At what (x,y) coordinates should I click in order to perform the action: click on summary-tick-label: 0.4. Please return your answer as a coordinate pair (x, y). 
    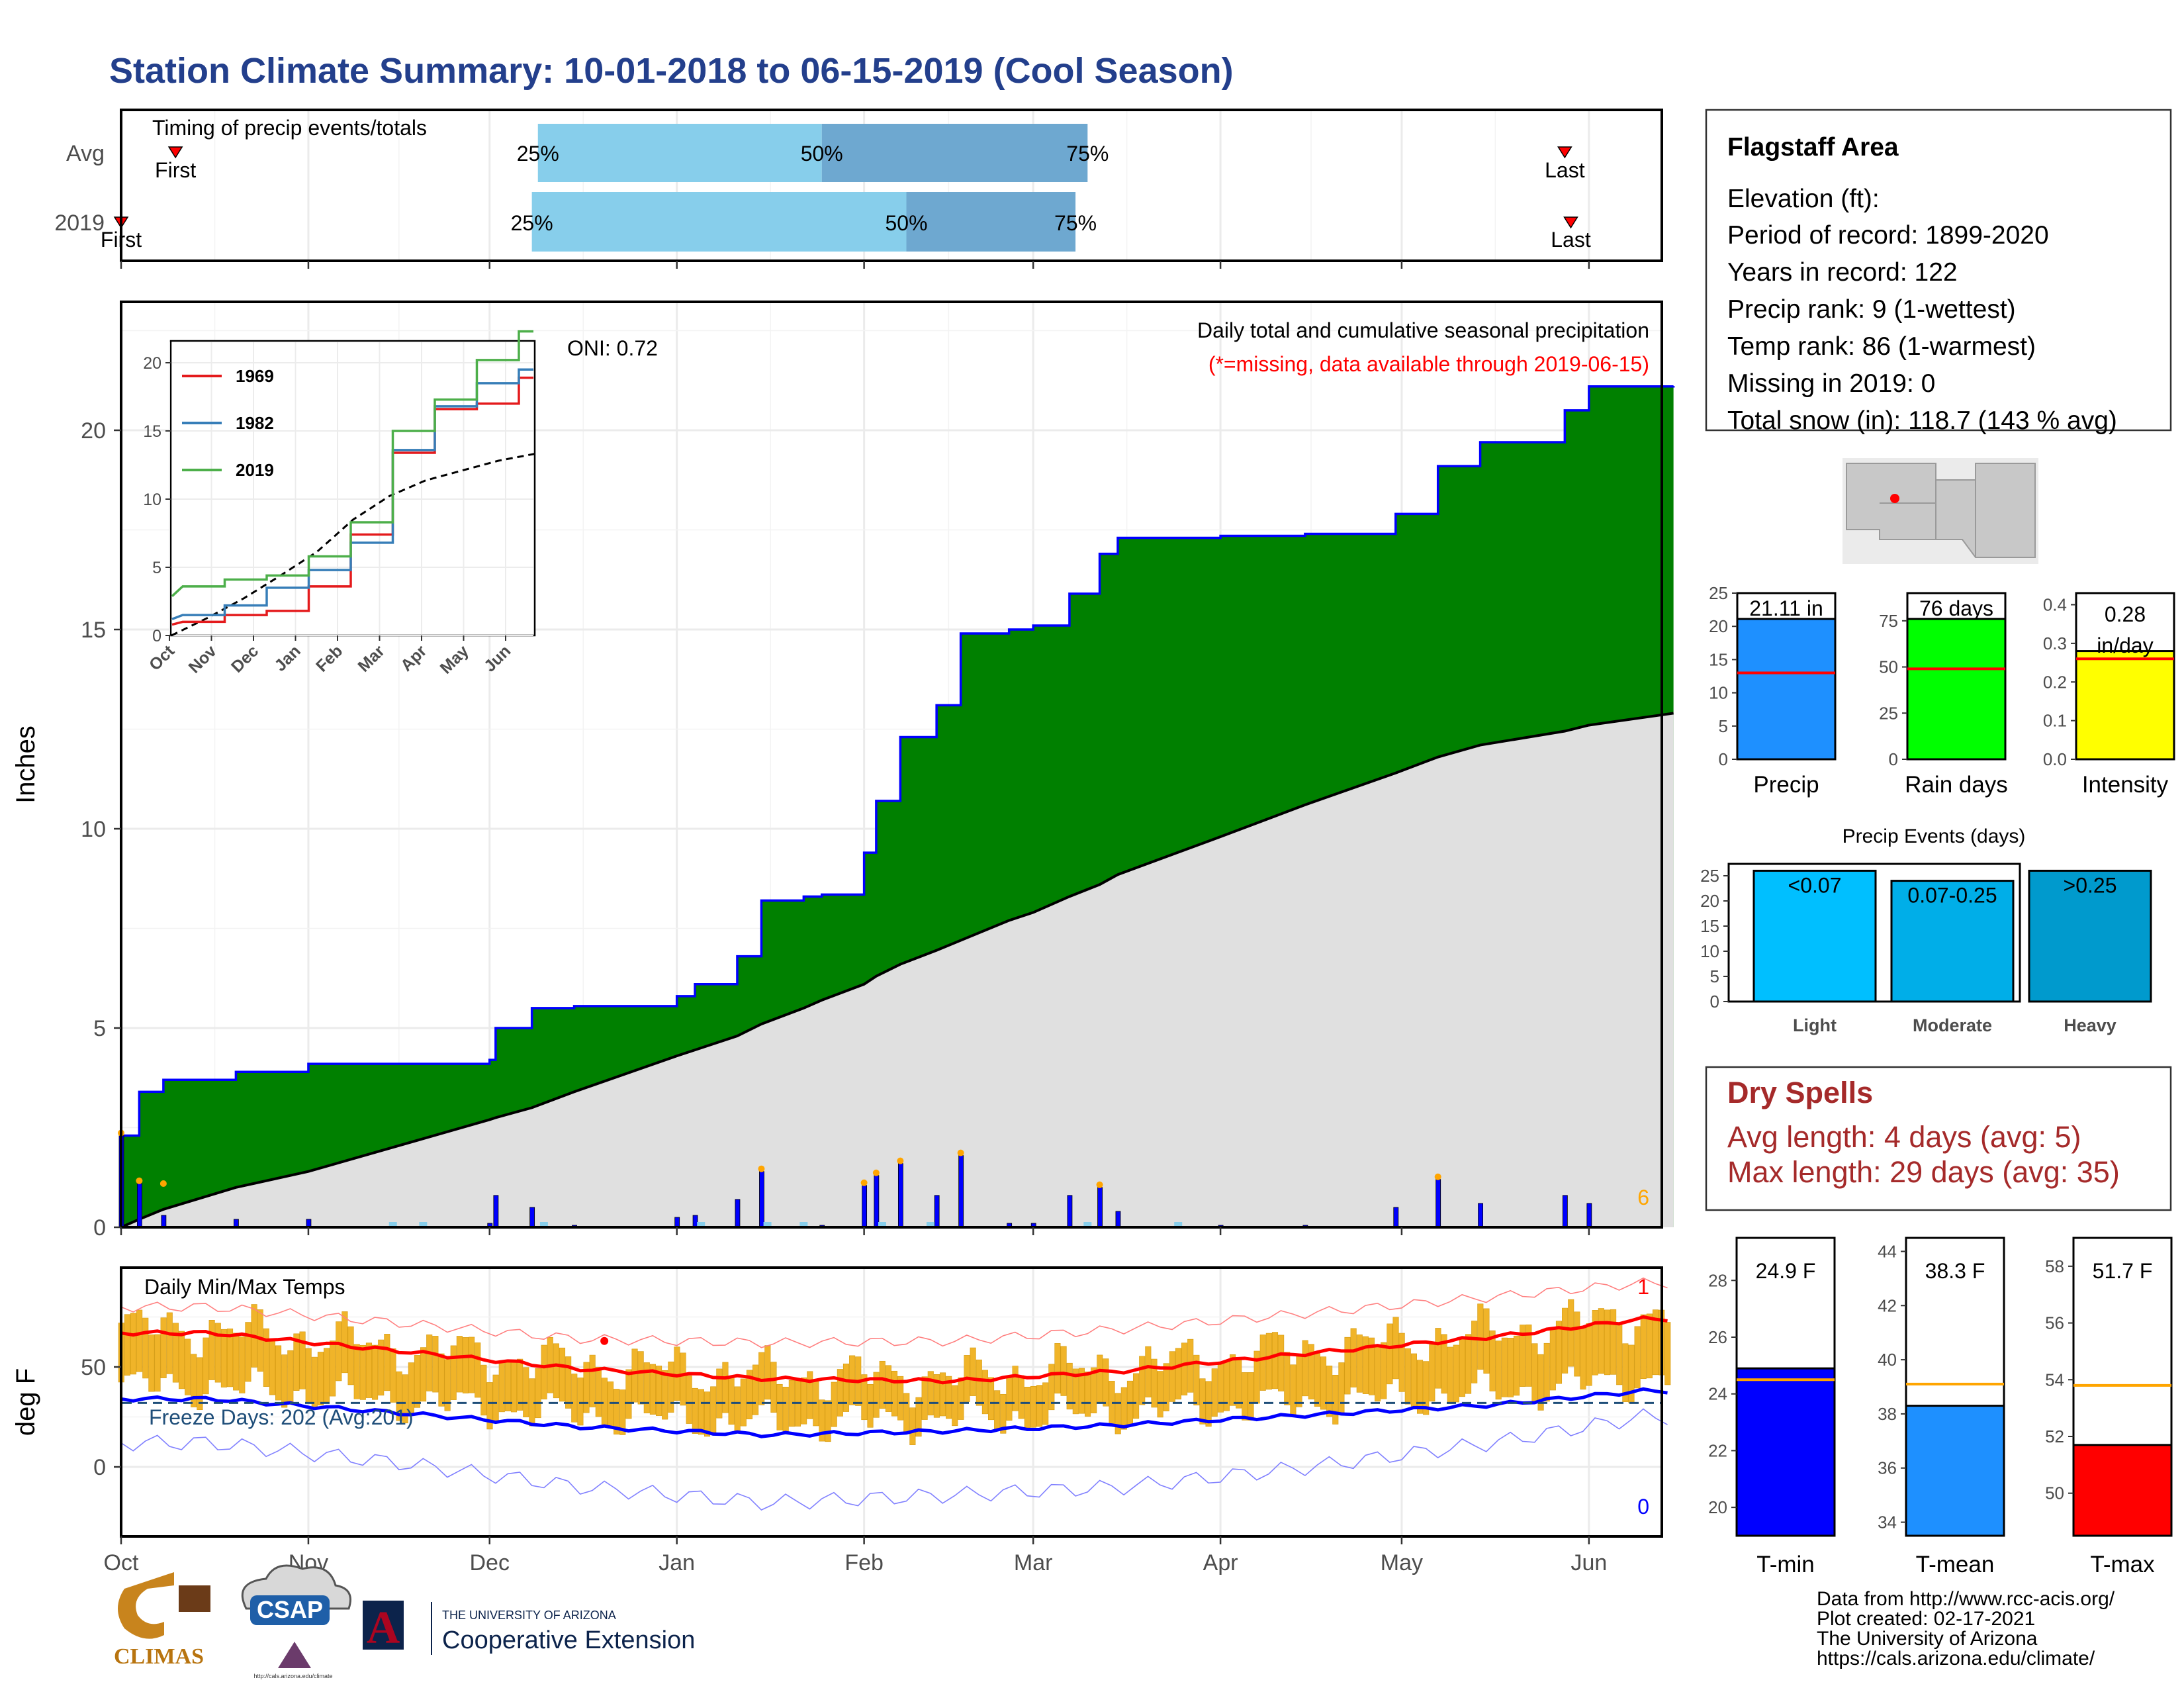
    Looking at the image, I should click on (2055, 605).